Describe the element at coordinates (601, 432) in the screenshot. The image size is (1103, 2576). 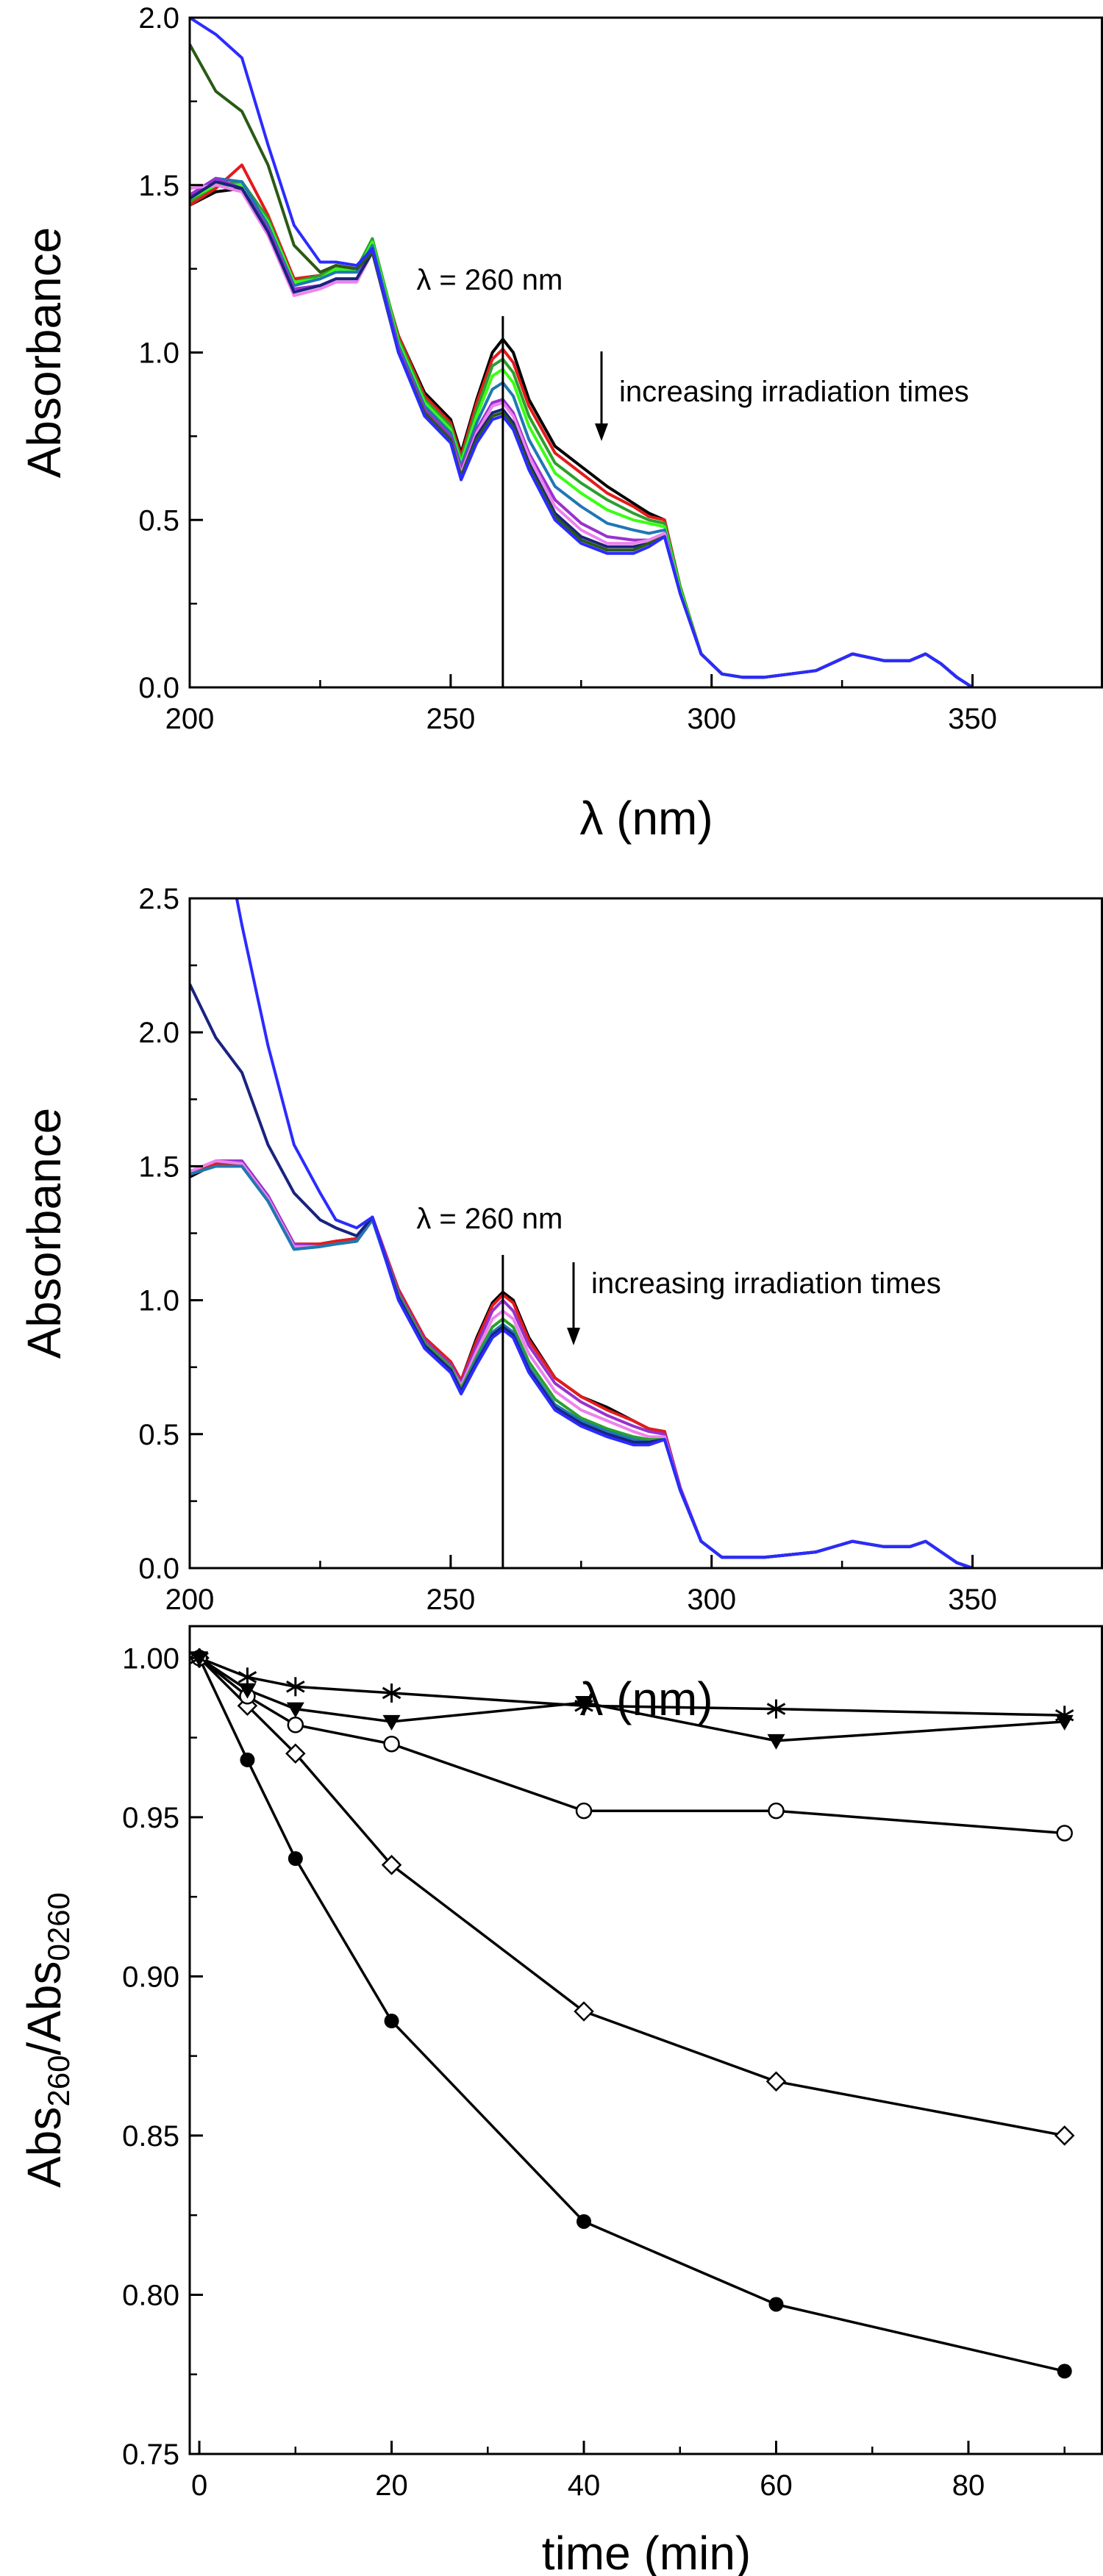
I see `panel-1-arrow-head` at that location.